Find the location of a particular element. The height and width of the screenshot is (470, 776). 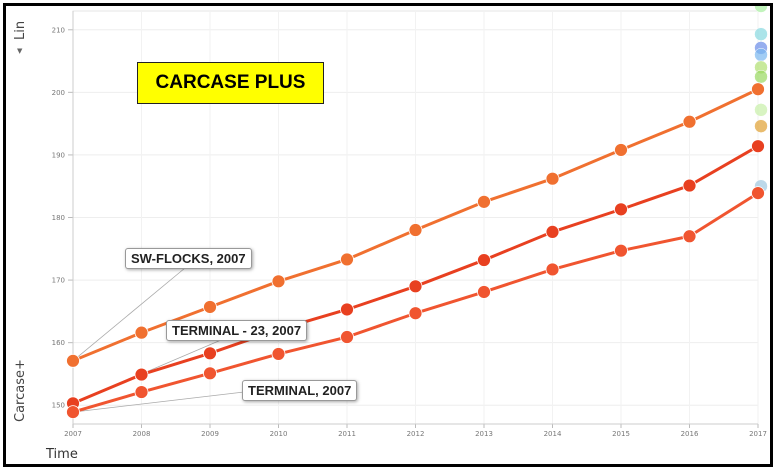

y-tick-label: 160 is located at coordinates (58, 343).